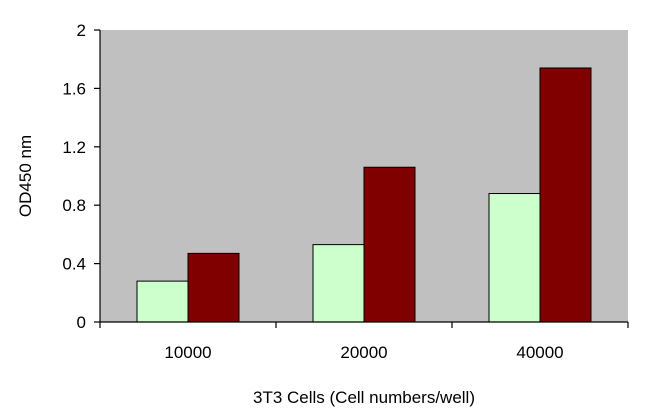  I want to click on y-tick-label: 0, so click(81, 322).